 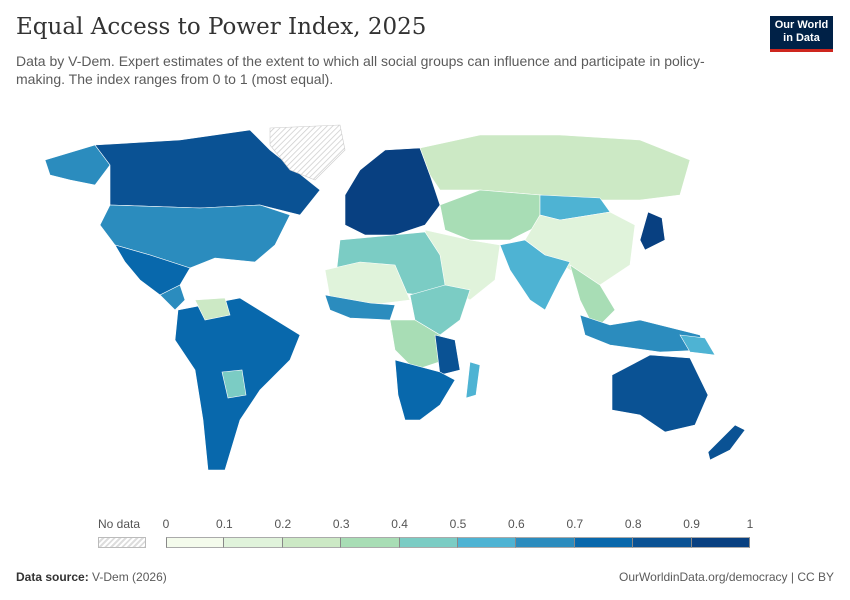 What do you see at coordinates (555, 167) in the screenshot?
I see `region-russia` at bounding box center [555, 167].